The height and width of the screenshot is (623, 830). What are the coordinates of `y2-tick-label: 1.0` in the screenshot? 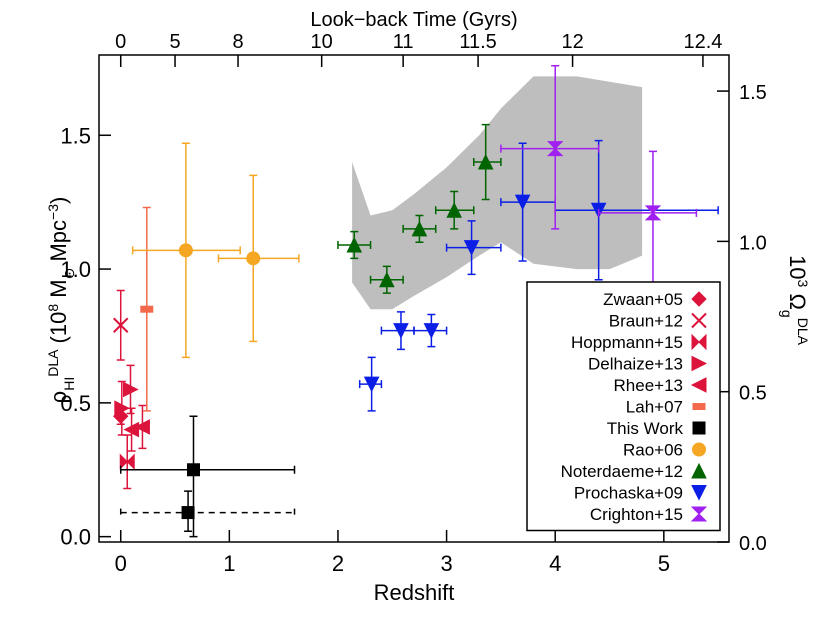 It's located at (753, 243).